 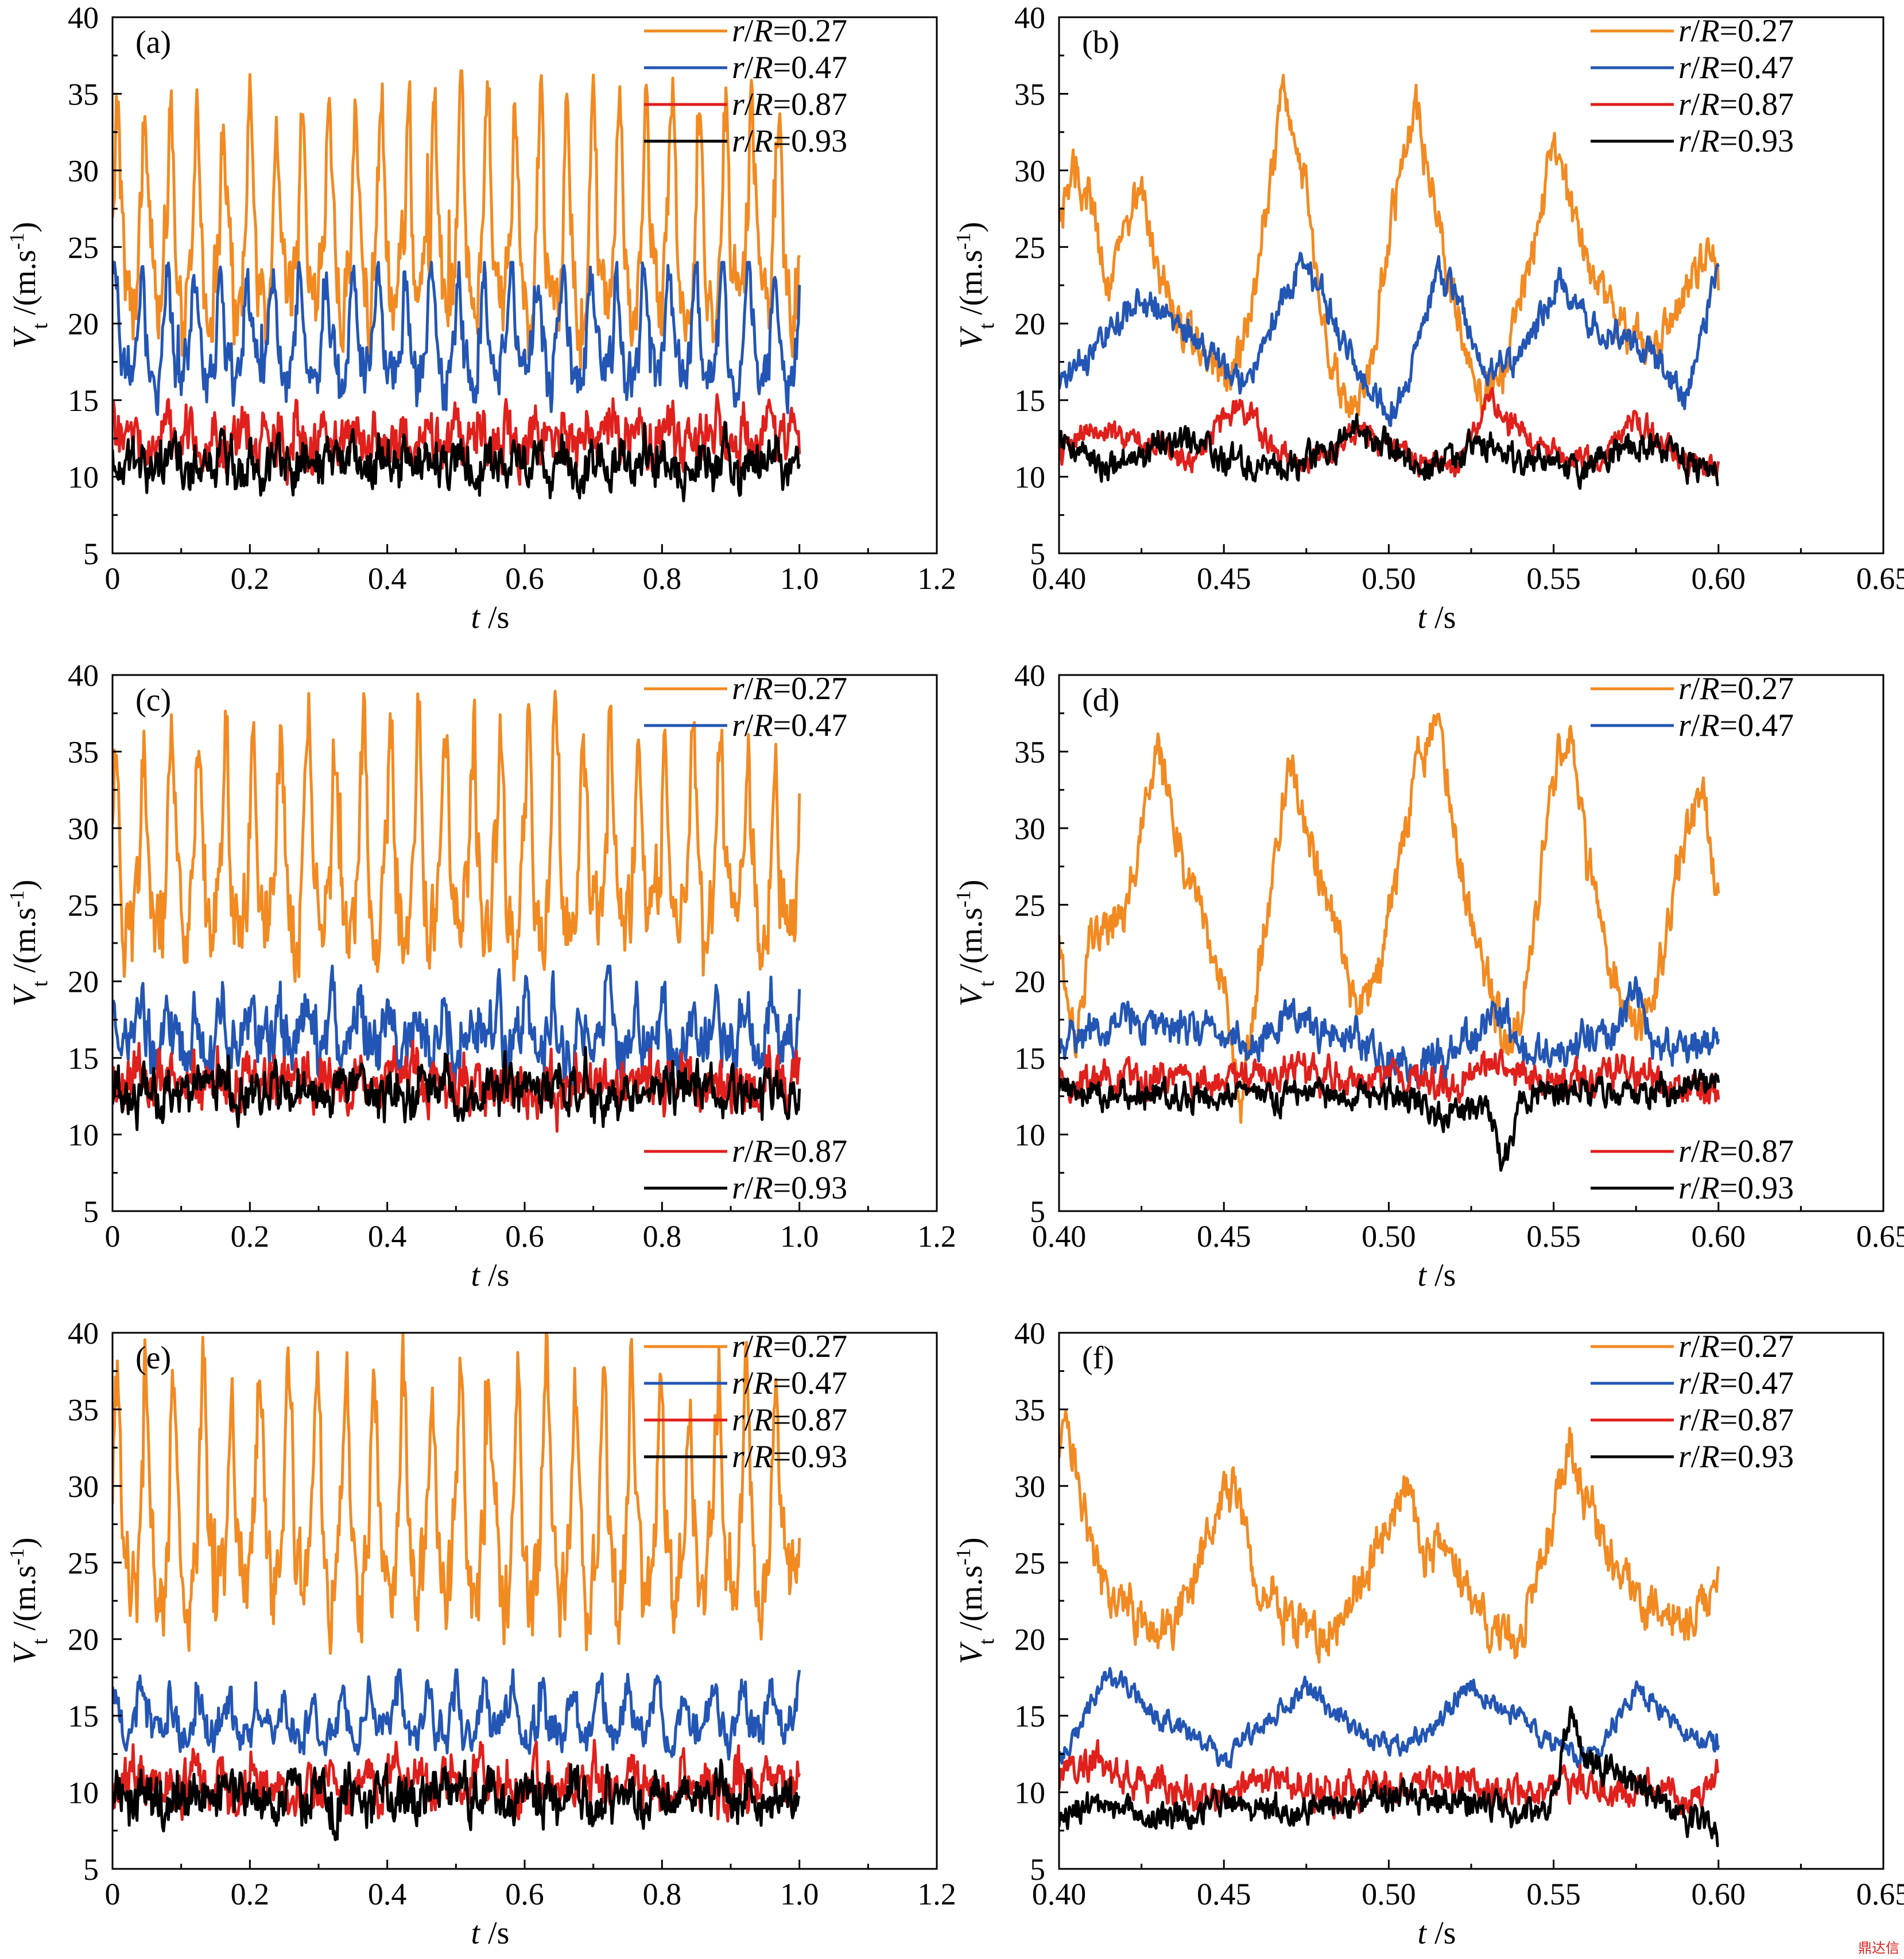 I want to click on x-tick-label: 0.45, so click(x=1224, y=1894).